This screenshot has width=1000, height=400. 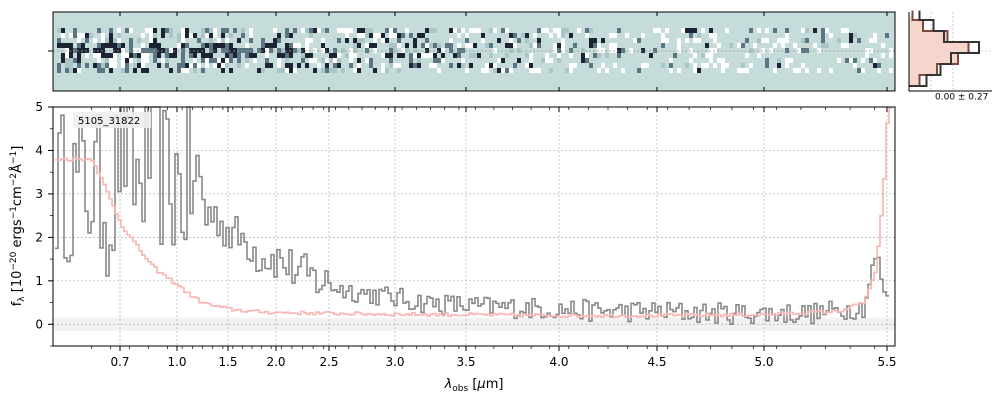 I want to click on y-label-f: f, so click(x=17, y=303).